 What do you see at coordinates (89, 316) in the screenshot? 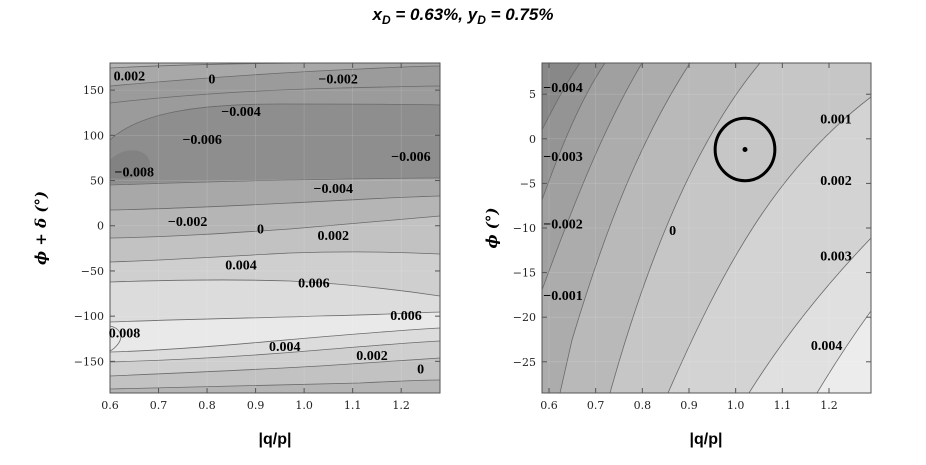
I see `left-y-tick-label: −100` at bounding box center [89, 316].